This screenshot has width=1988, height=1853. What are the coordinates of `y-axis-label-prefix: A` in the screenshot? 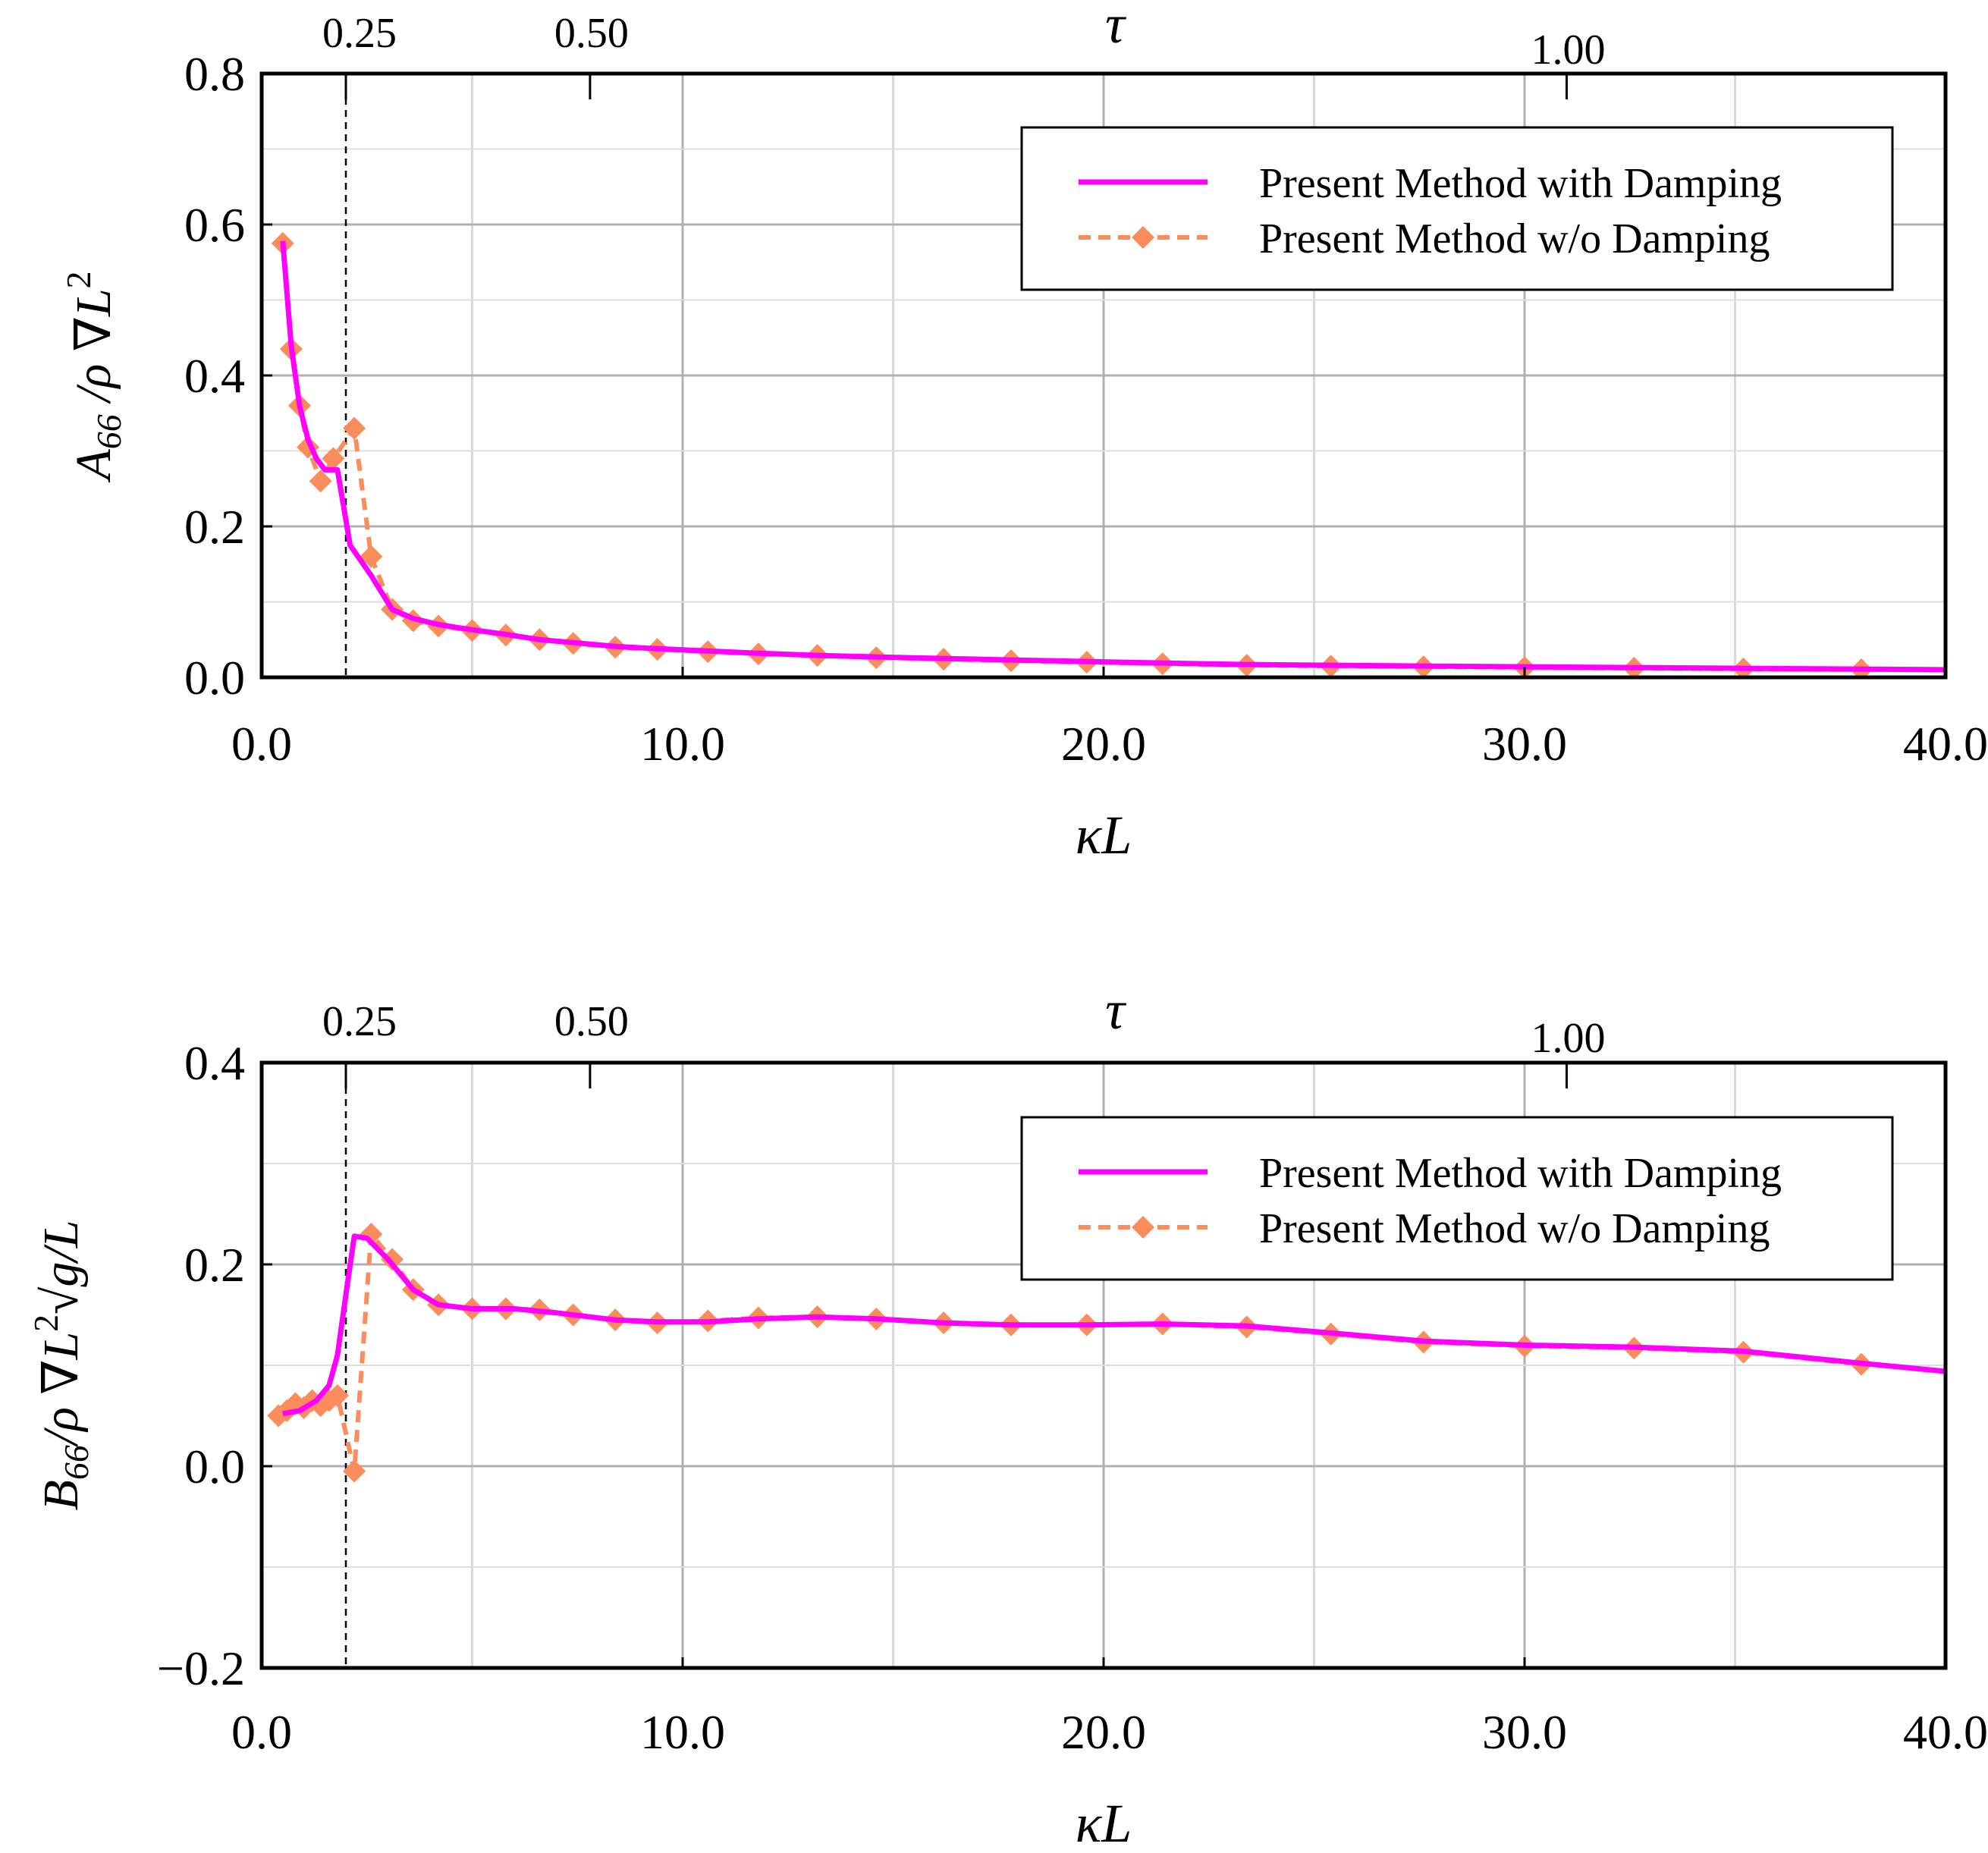 It's located at (94, 466).